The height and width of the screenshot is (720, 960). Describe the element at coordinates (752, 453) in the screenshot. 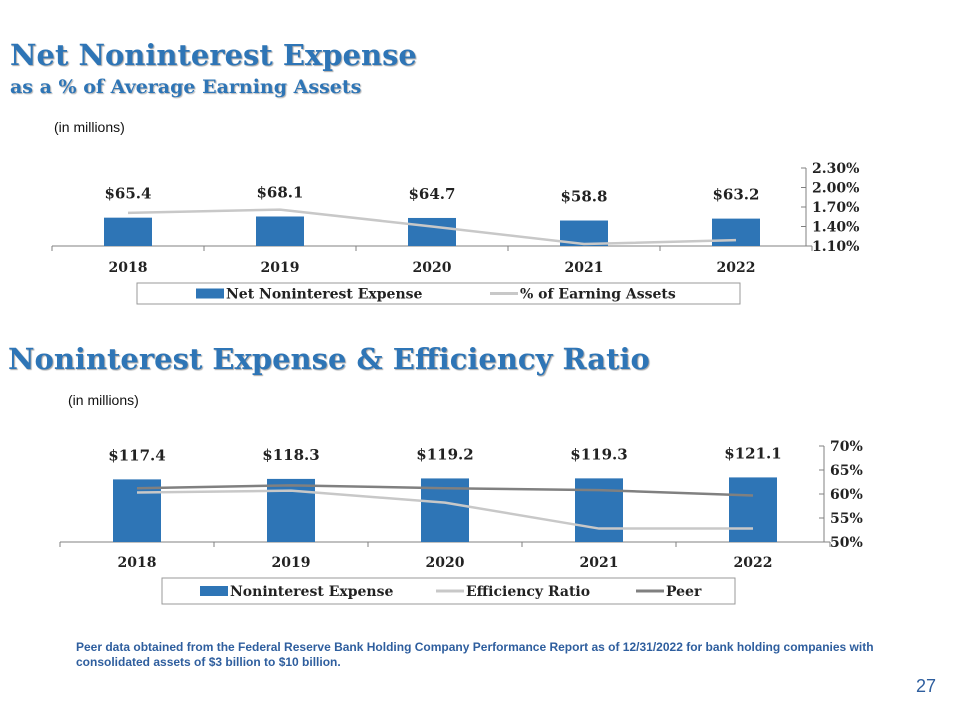

I see `data-label-2022: $121.1` at that location.